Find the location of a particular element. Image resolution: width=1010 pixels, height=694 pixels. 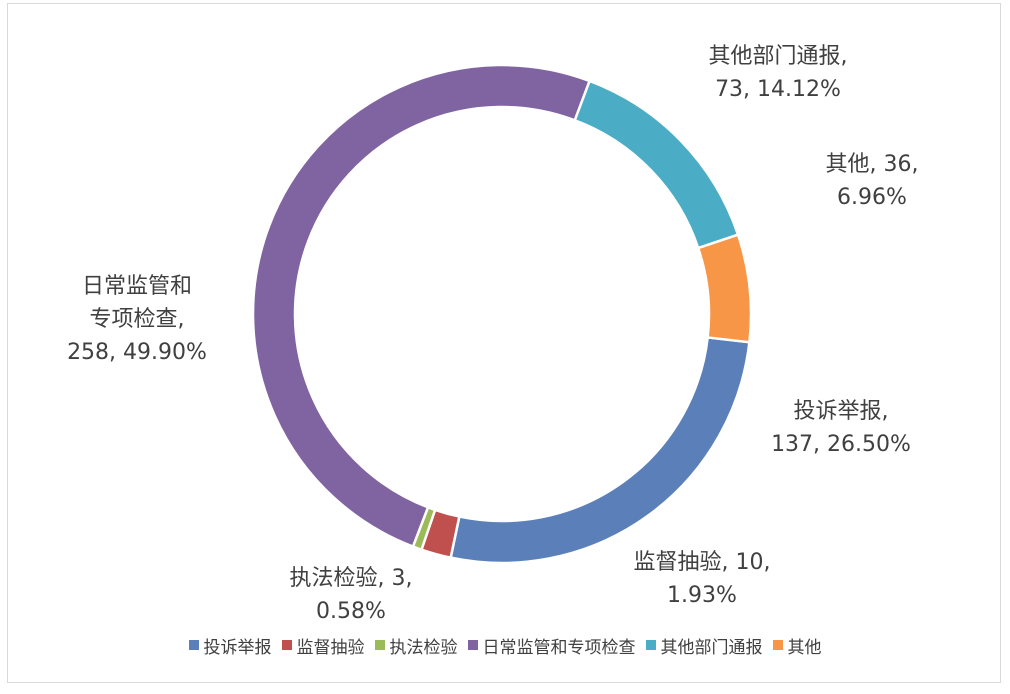

legend-item-3: 日常监管和专项检查 is located at coordinates (551, 645).